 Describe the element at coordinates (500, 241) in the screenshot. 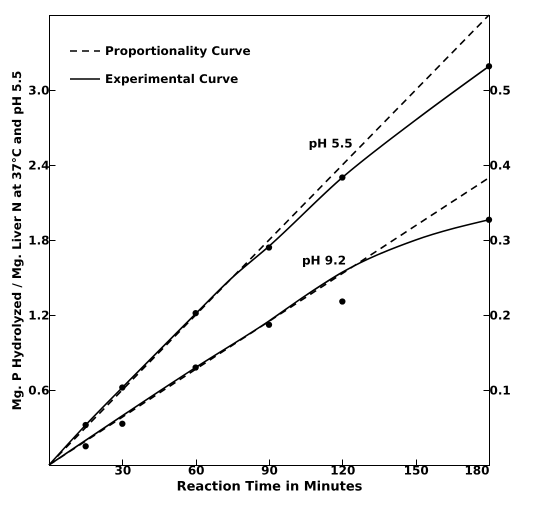

I see `y2-tick-label: 0.3` at that location.